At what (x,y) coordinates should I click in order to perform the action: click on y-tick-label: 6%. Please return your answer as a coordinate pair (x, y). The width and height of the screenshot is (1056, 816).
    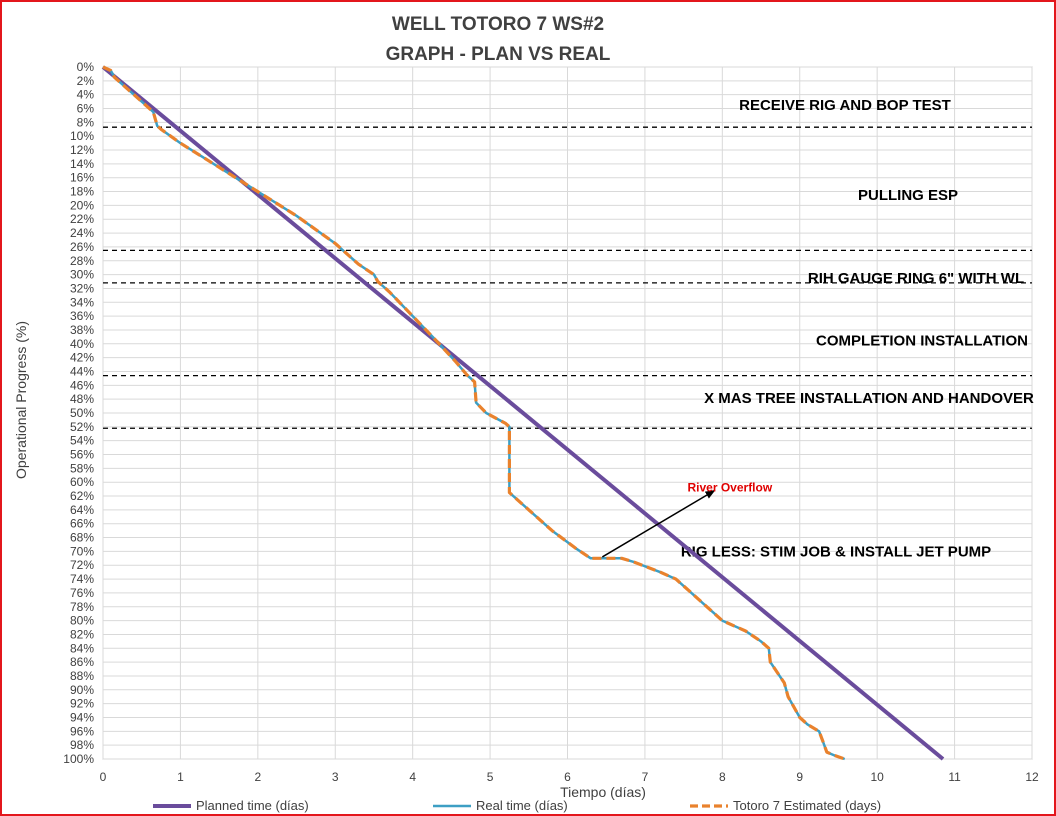
    Looking at the image, I should click on (86, 109).